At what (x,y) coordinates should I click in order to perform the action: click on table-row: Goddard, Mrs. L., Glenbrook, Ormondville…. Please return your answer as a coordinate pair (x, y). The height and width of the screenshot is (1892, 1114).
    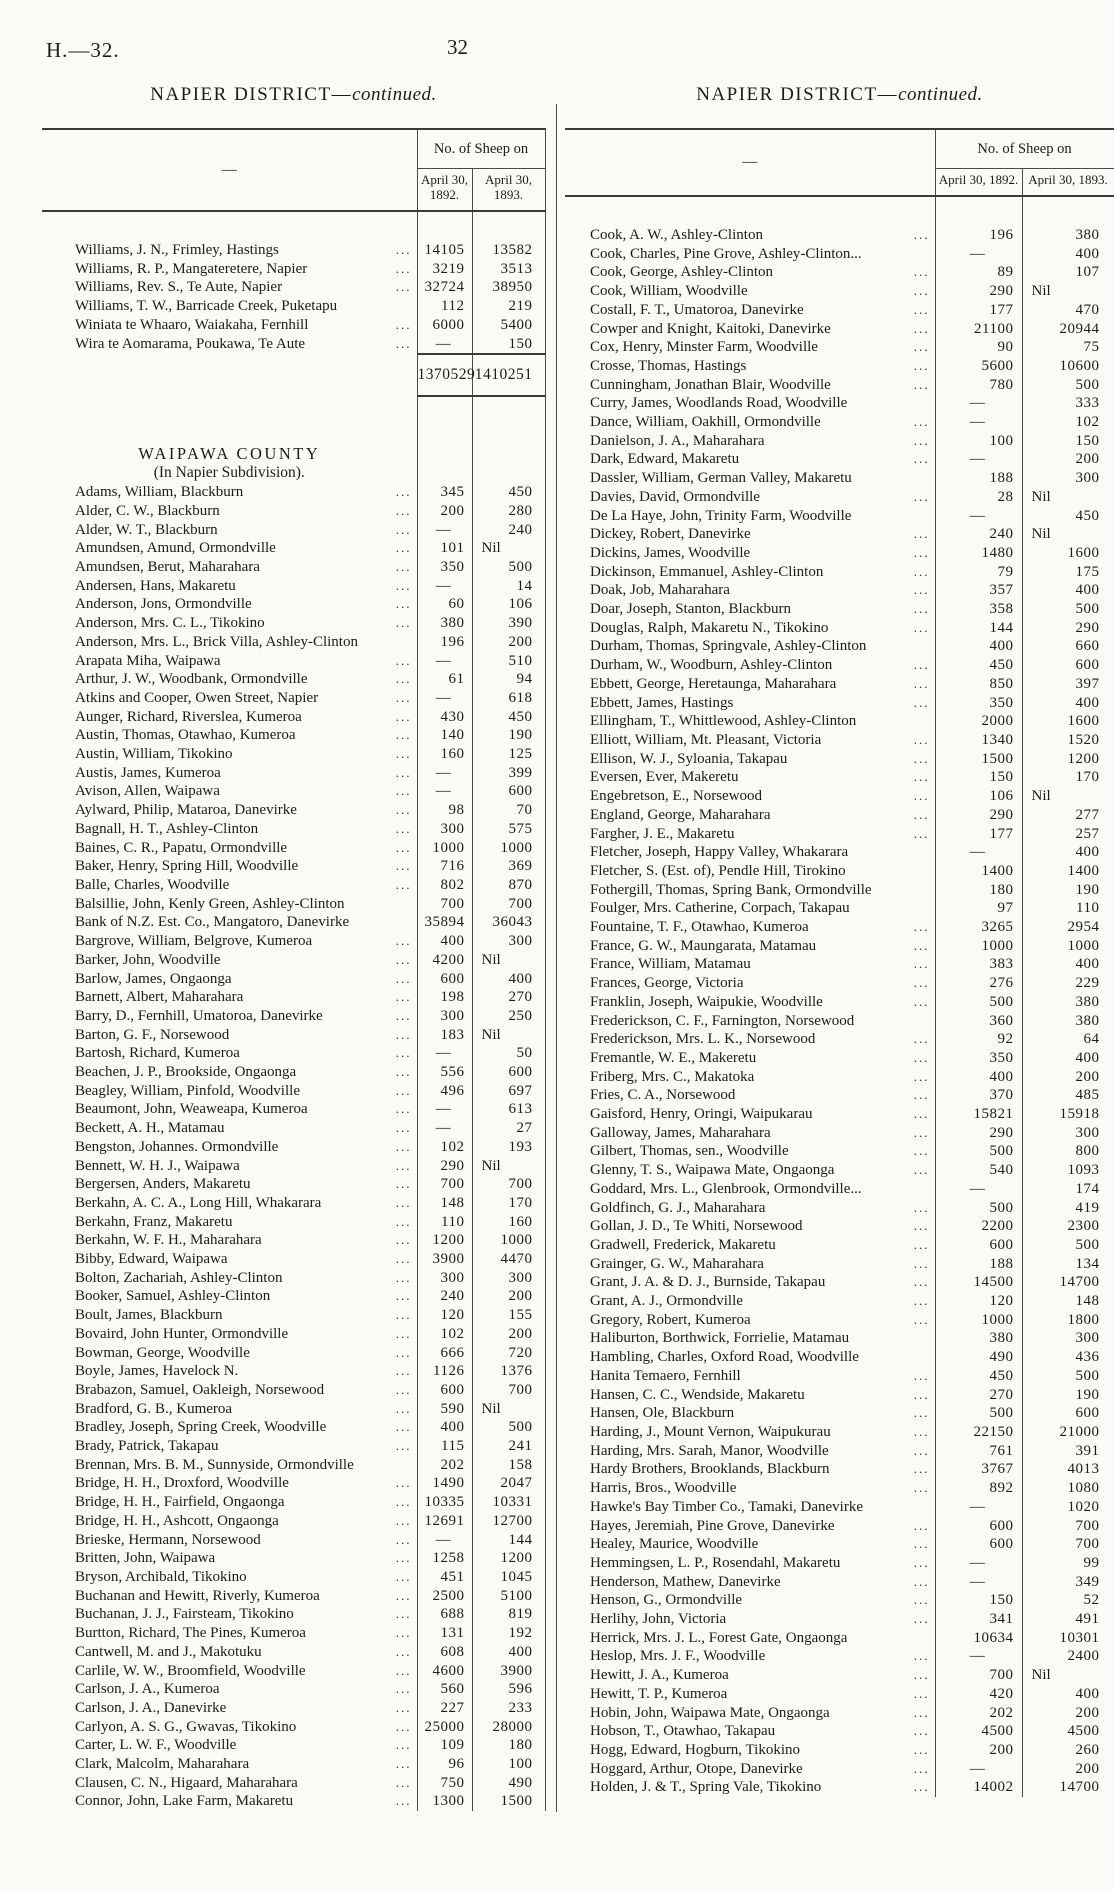
    Looking at the image, I should click on (839, 1189).